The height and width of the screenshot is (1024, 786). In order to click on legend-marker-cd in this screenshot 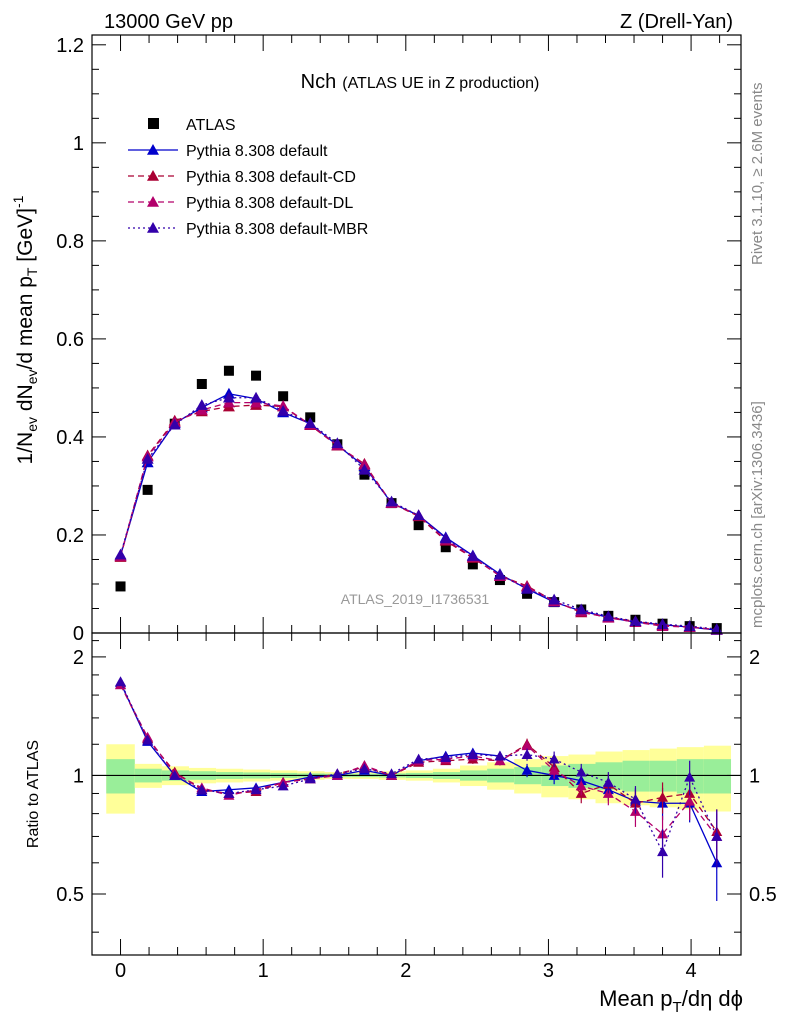, I will do `click(153, 175)`.